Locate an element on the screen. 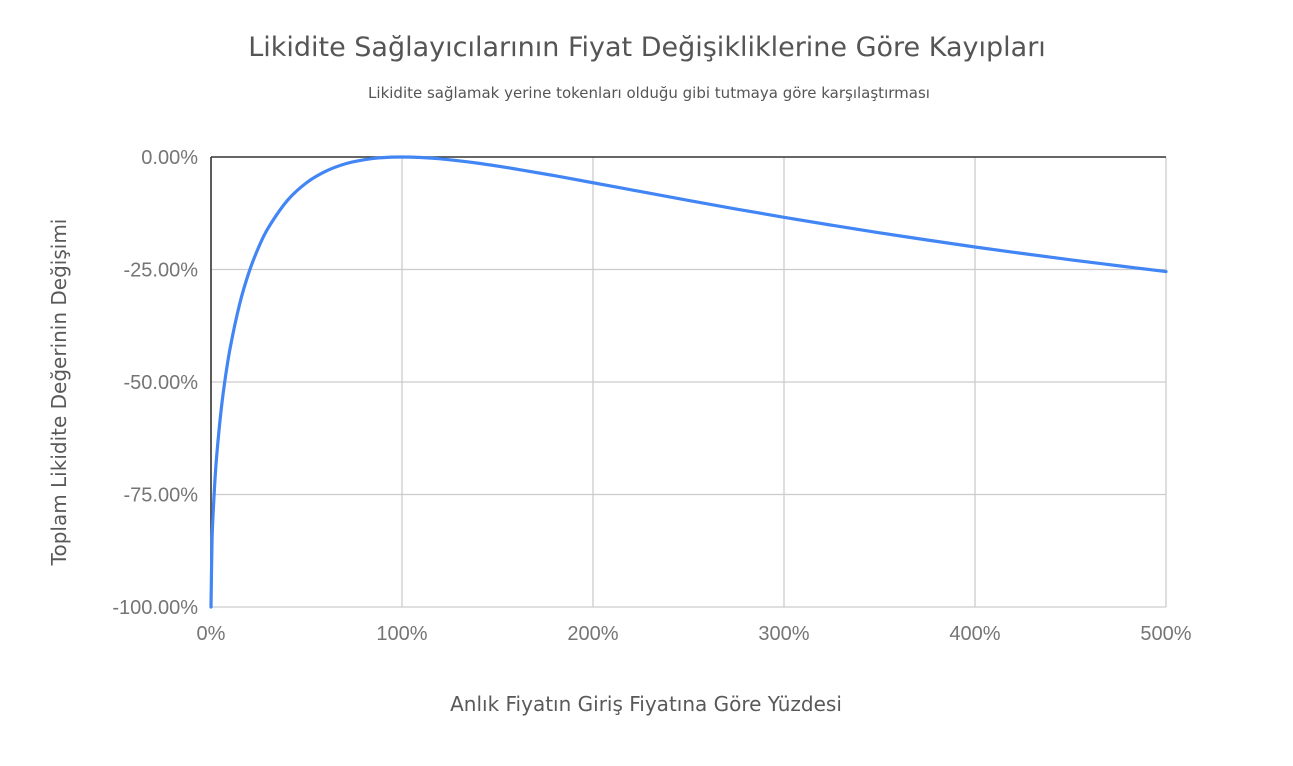 Image resolution: width=1293 pixels, height=766 pixels. x-tick-label-4: 400% is located at coordinates (974, 634).